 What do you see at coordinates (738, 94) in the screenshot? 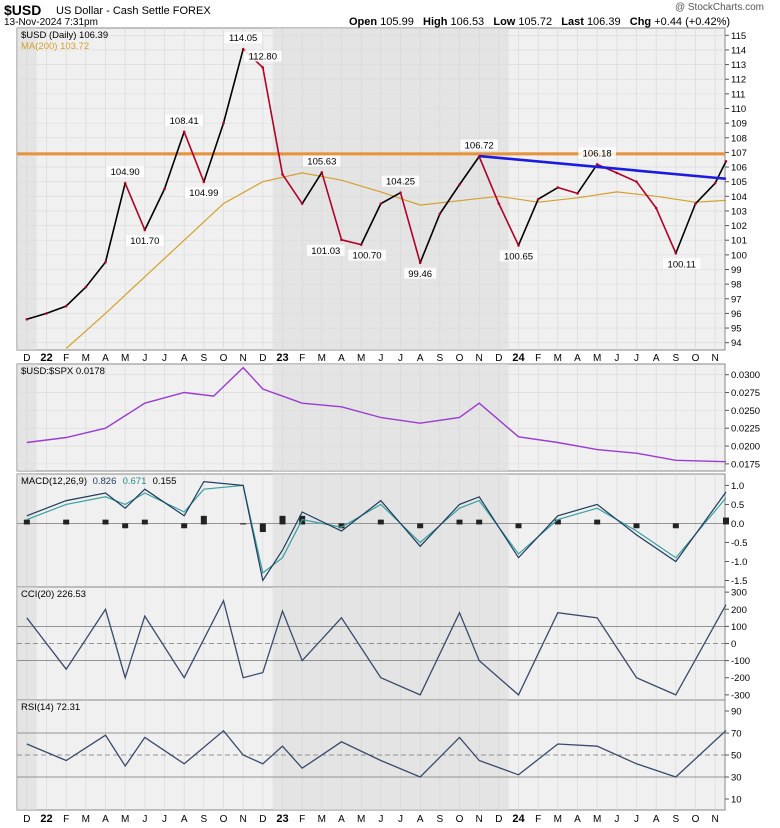
I see `price-tick-label: 111` at bounding box center [738, 94].